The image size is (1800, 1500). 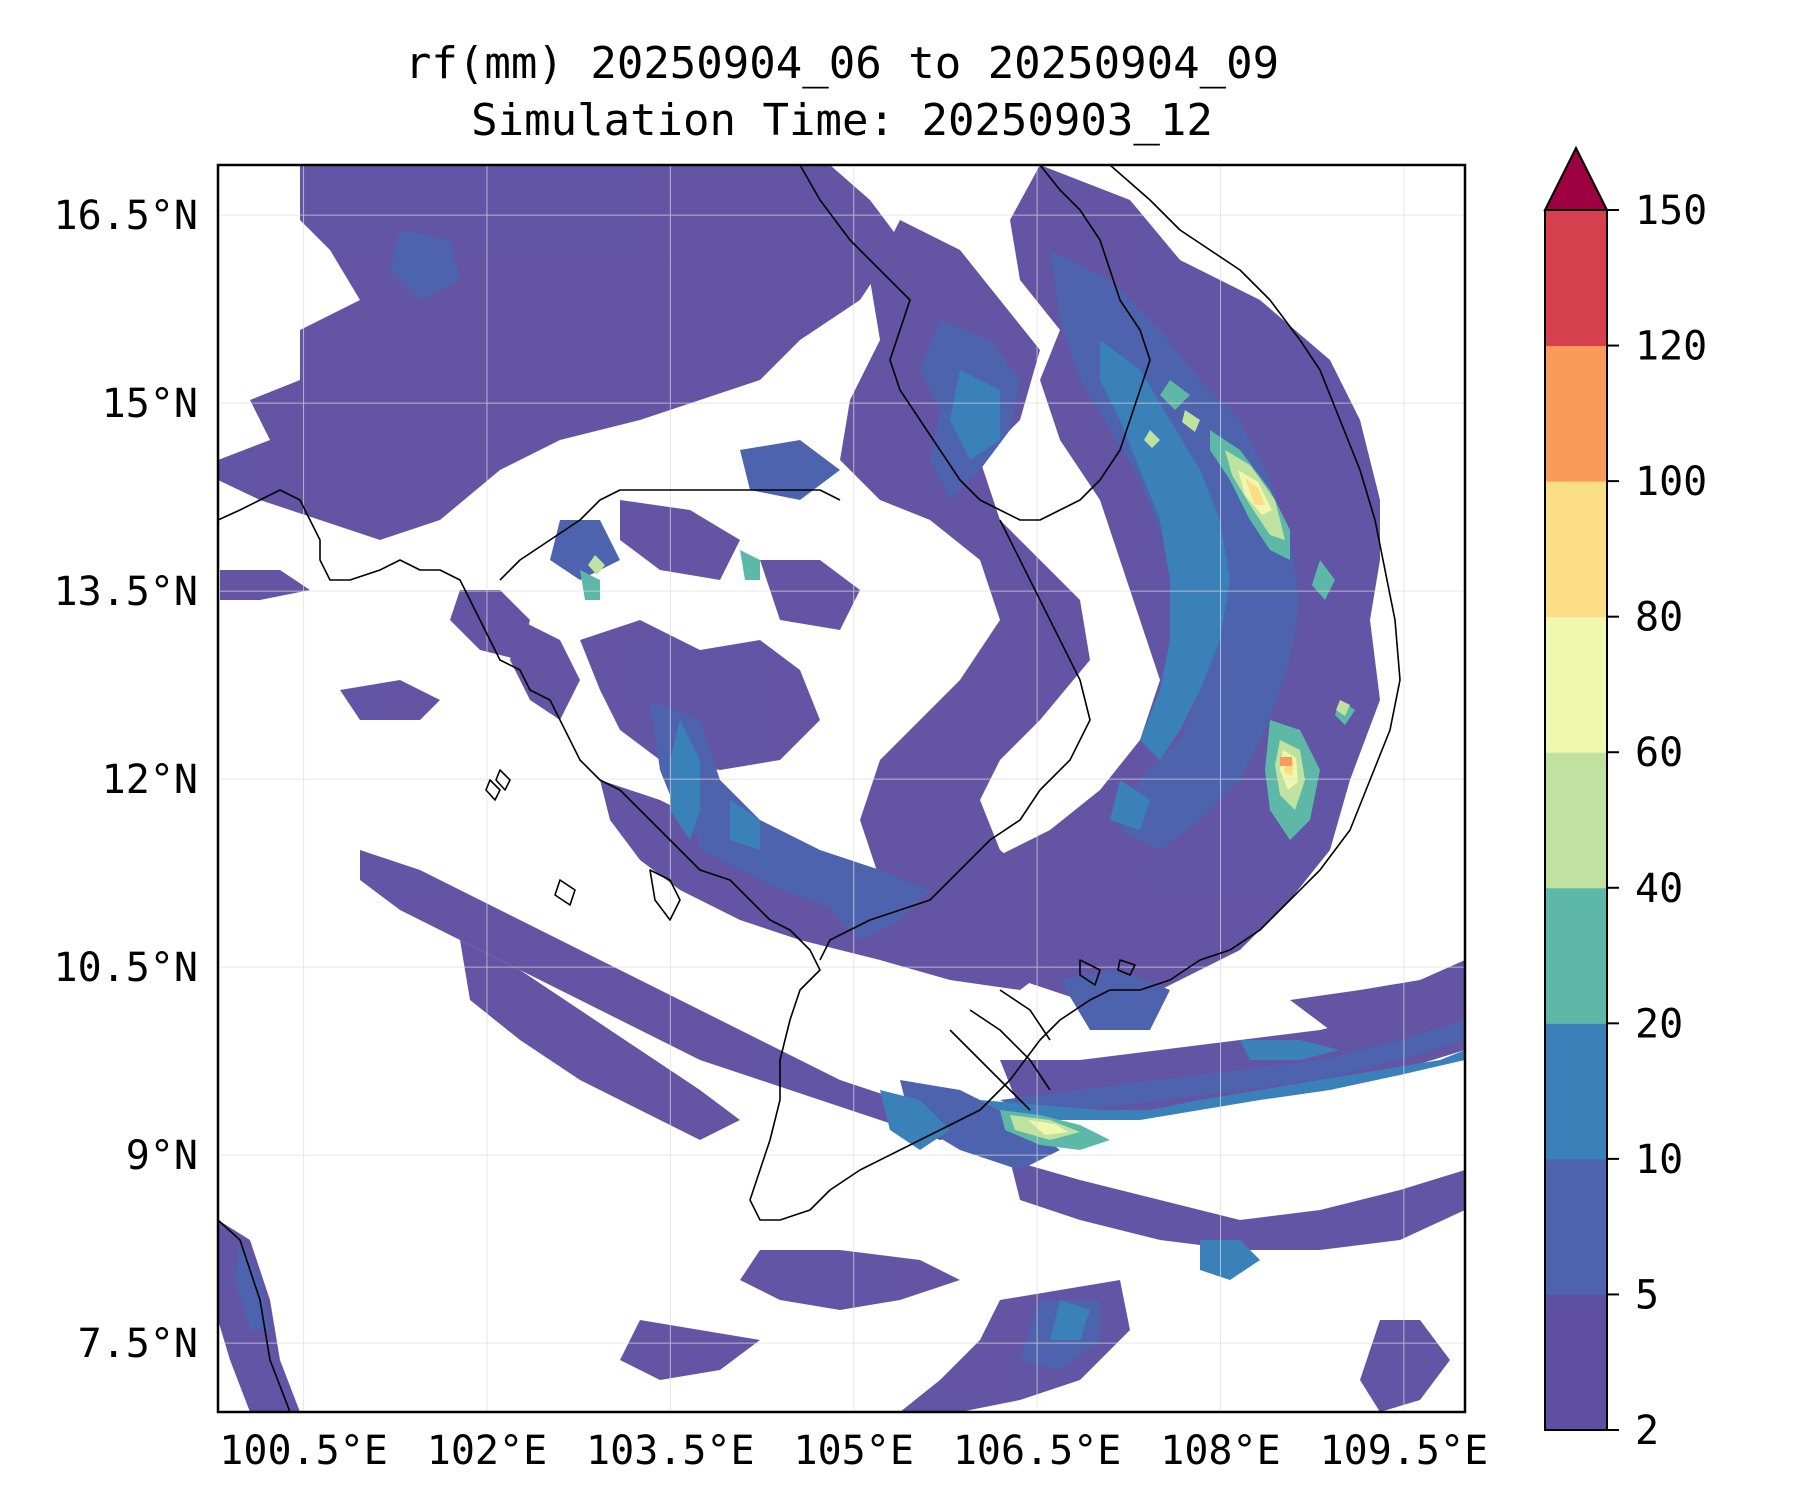 I want to click on map-title: rf(mm) 20250904_06 to 20250904_09, so click(x=842, y=63).